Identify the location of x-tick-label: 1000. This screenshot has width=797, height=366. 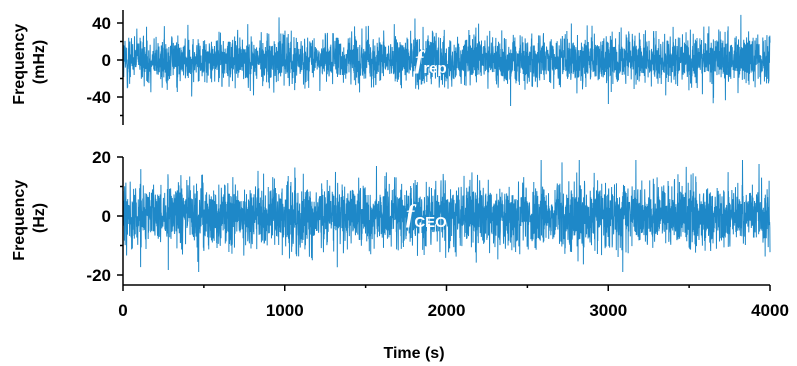
(285, 310).